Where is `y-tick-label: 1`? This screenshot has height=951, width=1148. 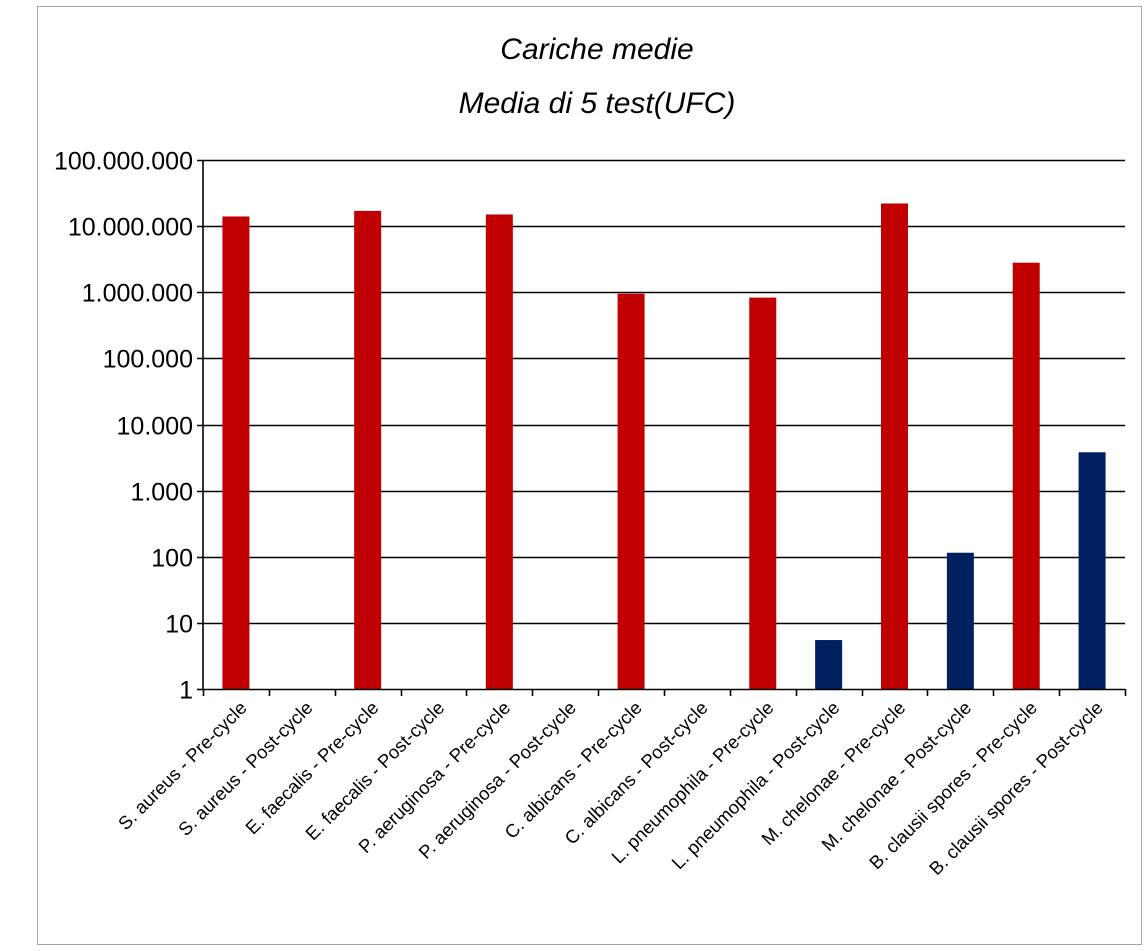
y-tick-label: 1 is located at coordinates (186, 691).